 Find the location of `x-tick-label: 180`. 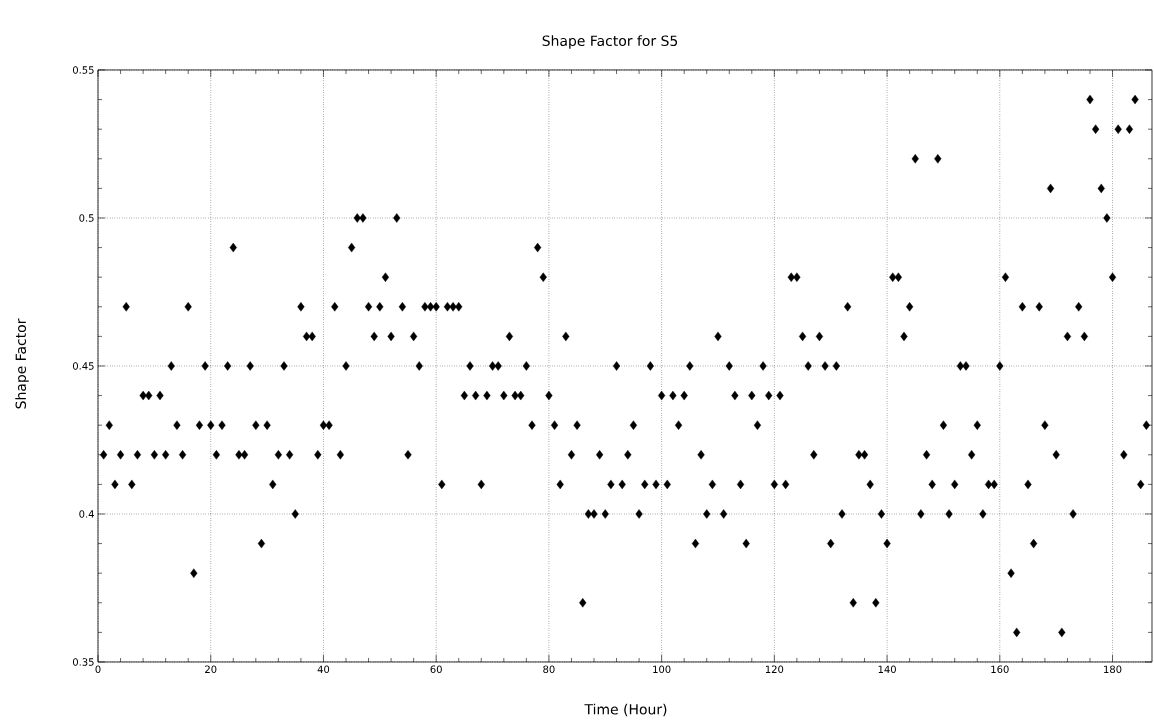

x-tick-label: 180 is located at coordinates (1113, 669).